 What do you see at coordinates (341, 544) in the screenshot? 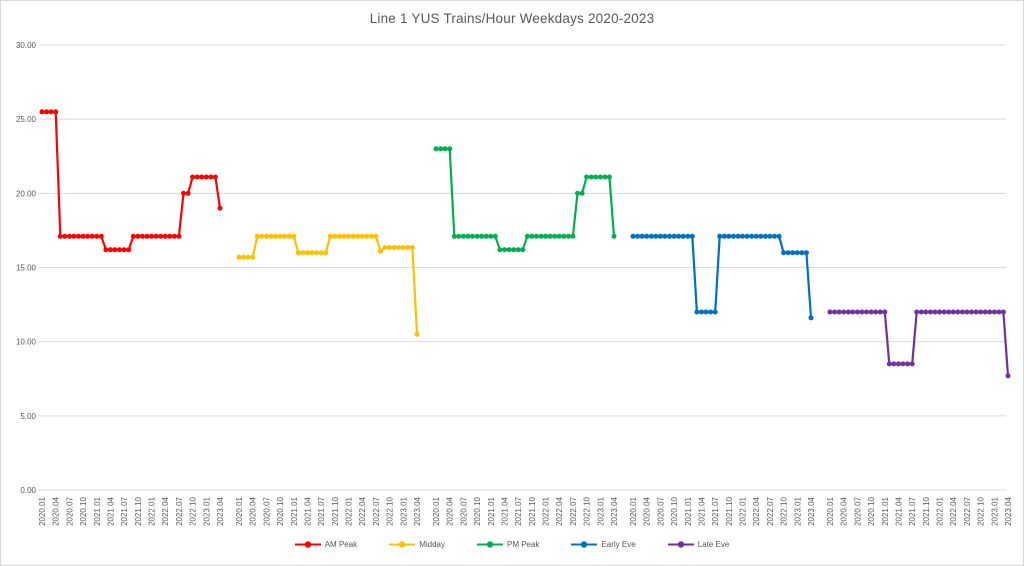
I see `legend-label: AM Peak` at bounding box center [341, 544].